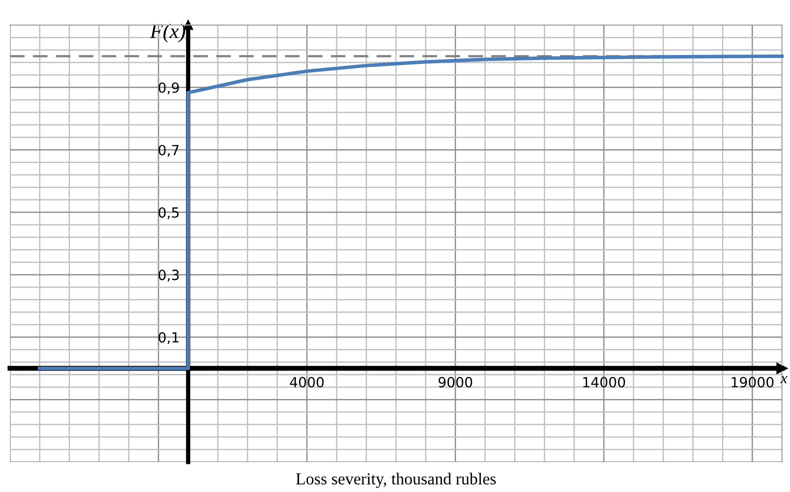 Image resolution: width=790 pixels, height=492 pixels. I want to click on x-tick-label: 19000, so click(753, 382).